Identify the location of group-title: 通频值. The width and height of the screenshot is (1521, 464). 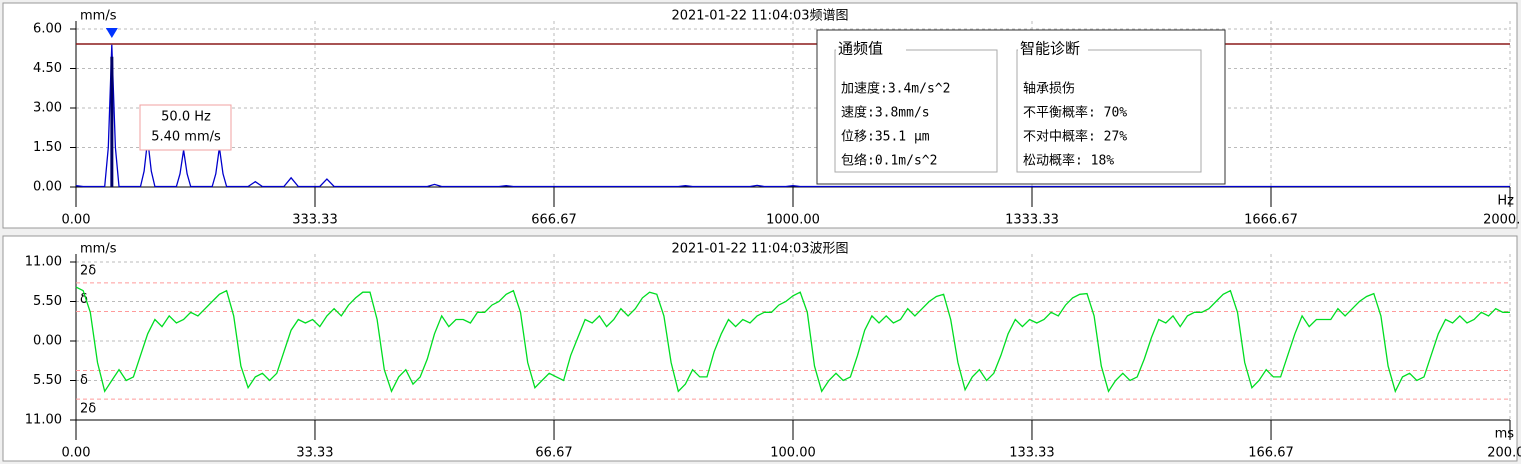
(860, 49).